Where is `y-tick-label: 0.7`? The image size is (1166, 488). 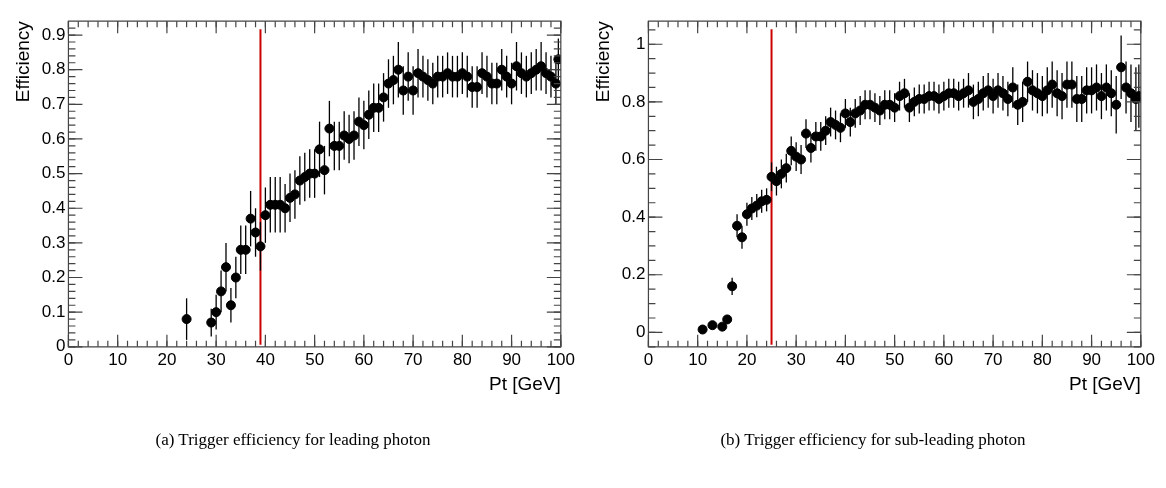
y-tick-label: 0.7 is located at coordinates (53, 104).